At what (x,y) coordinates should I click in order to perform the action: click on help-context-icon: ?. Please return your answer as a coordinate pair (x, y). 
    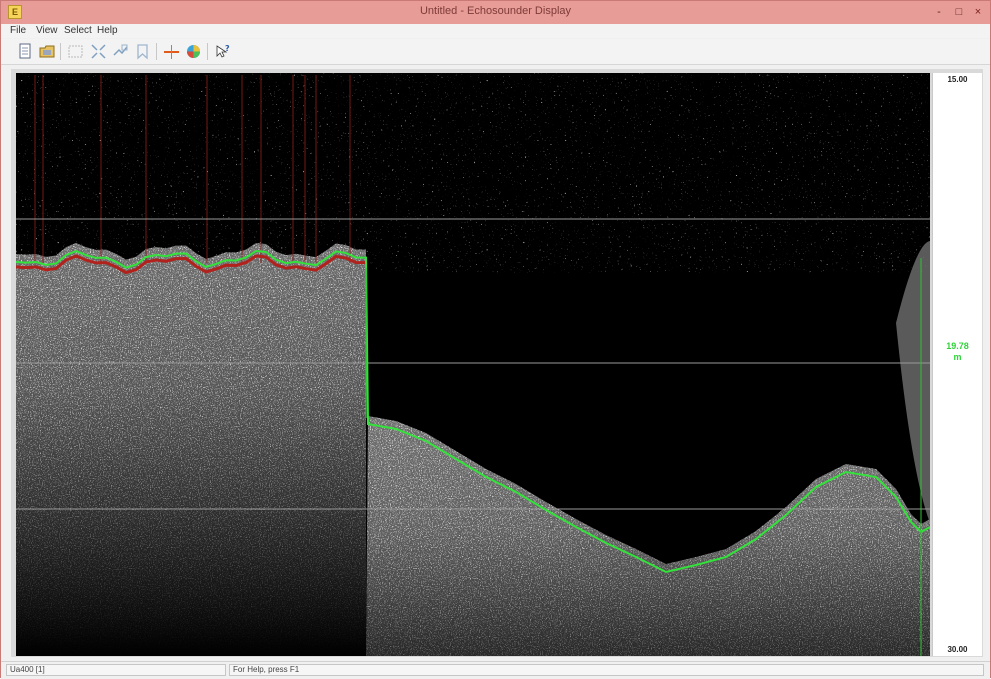
    Looking at the image, I should click on (222, 51).